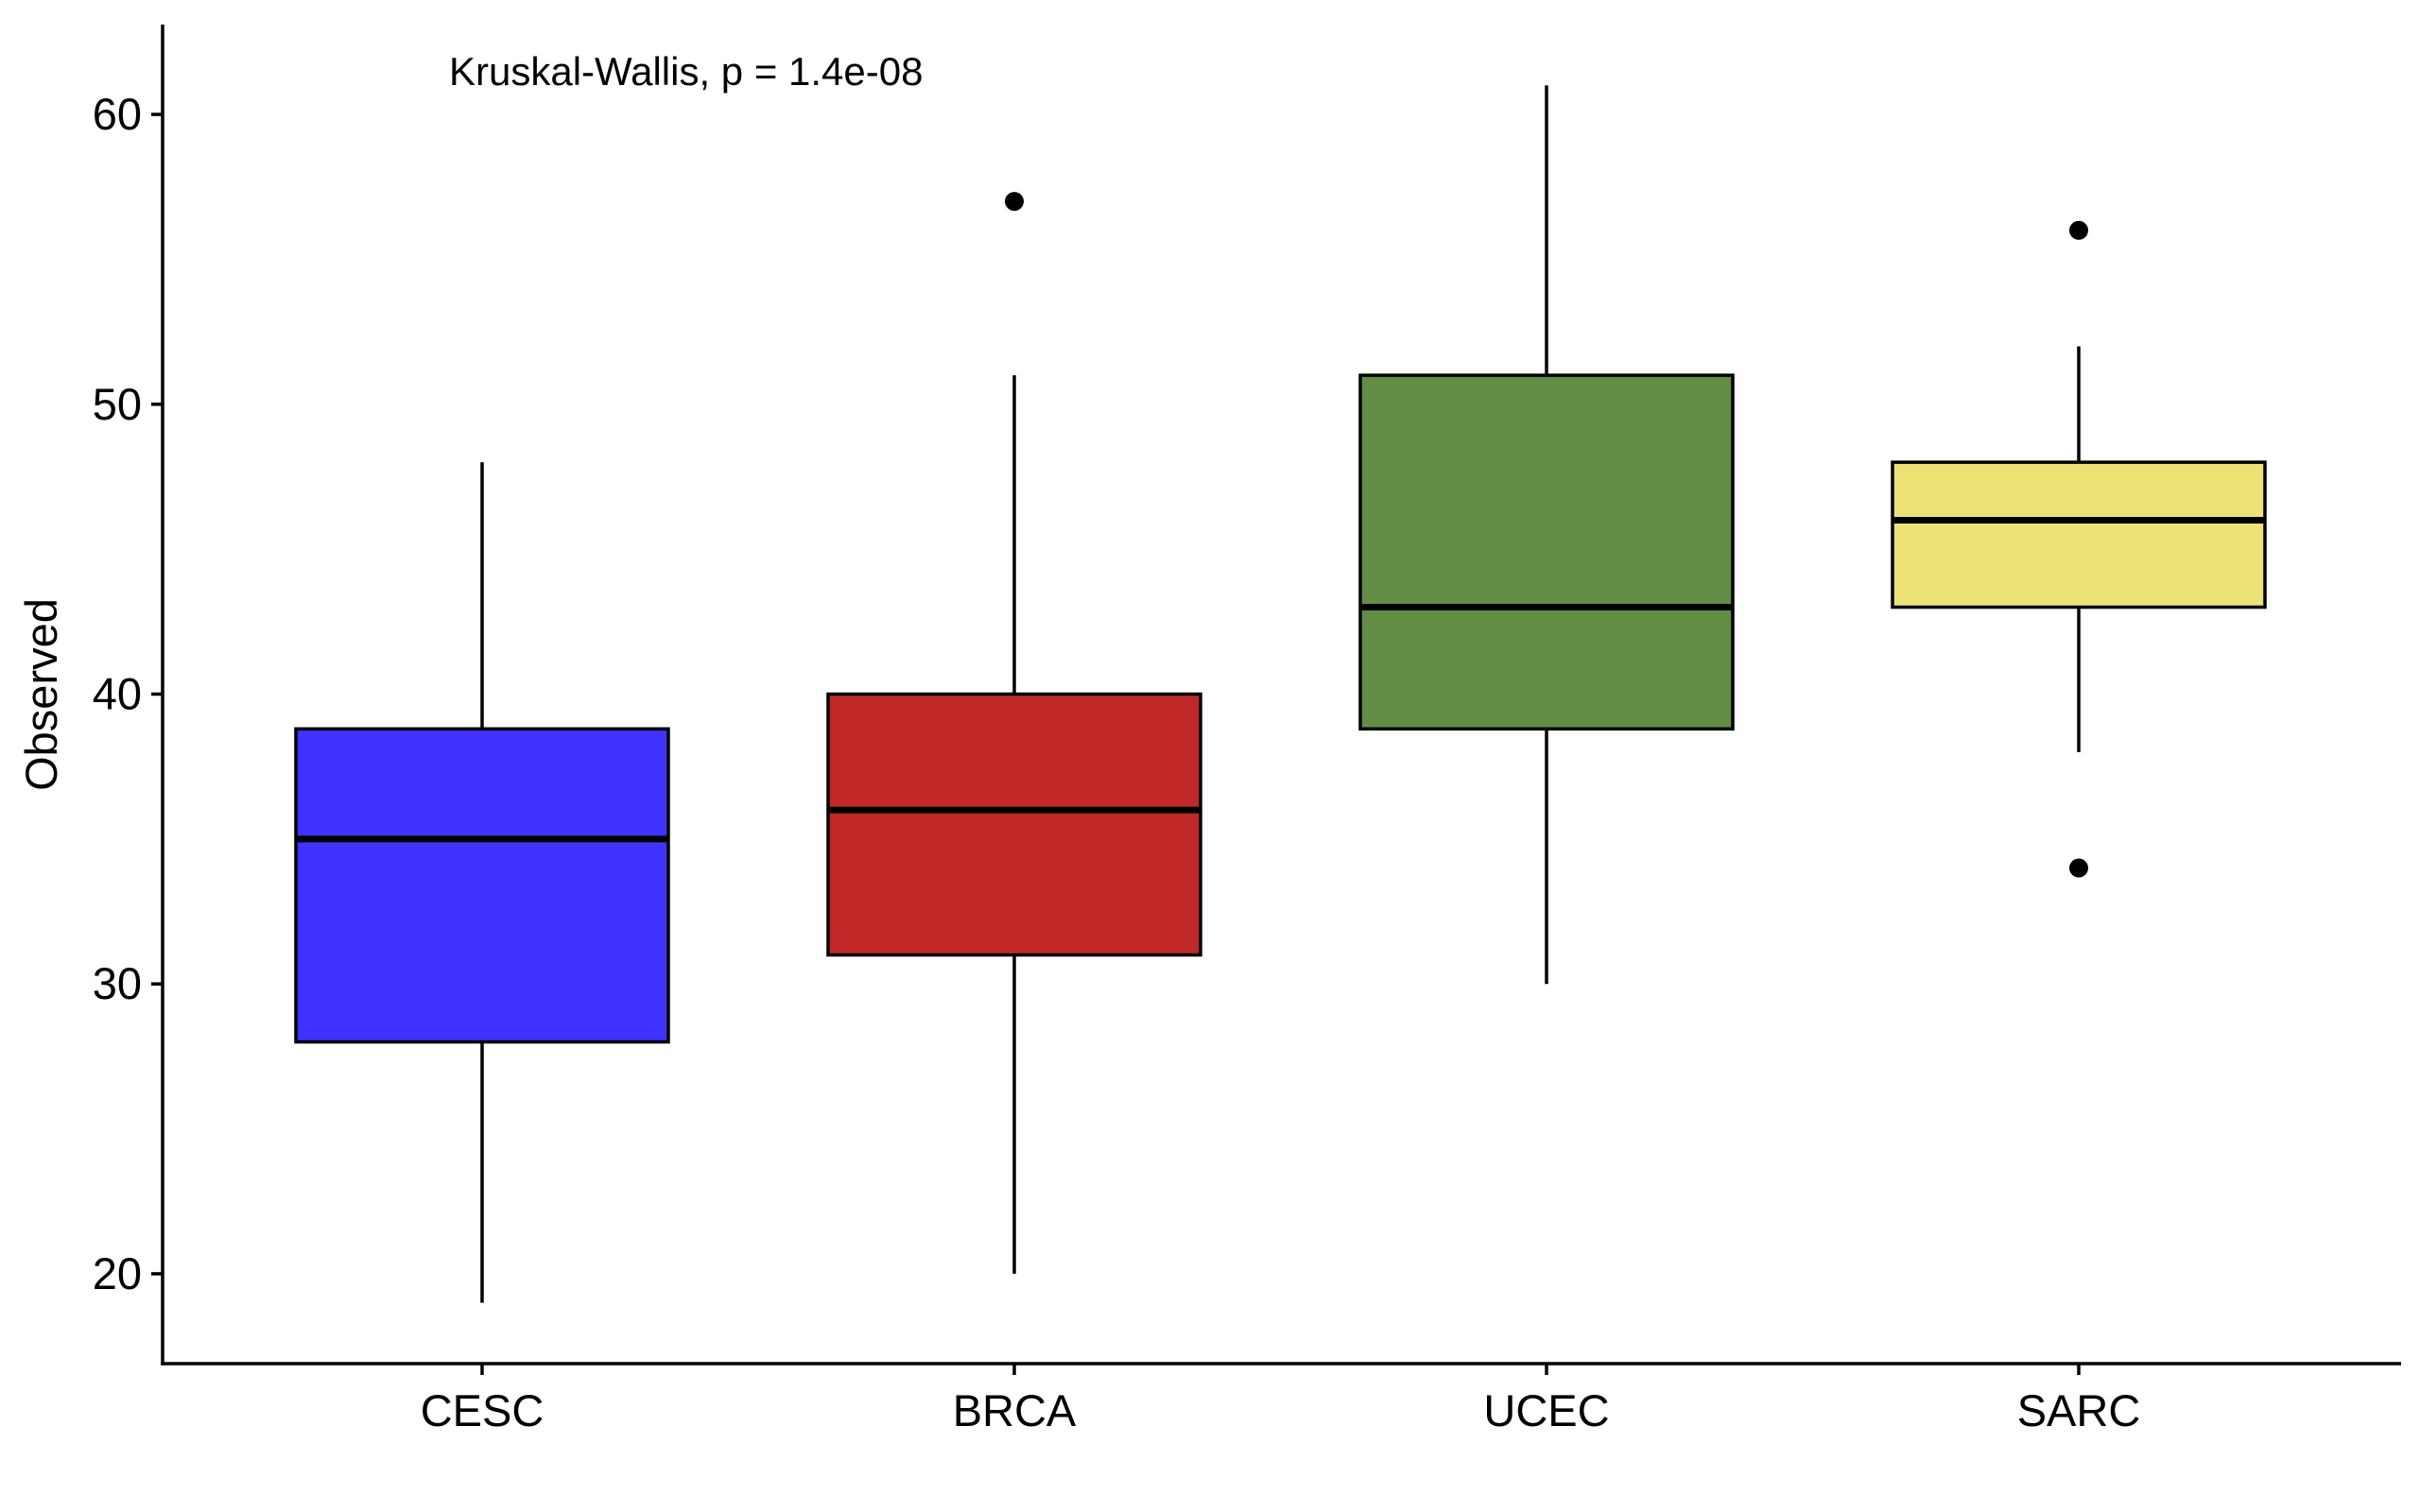 This screenshot has width=2420, height=1512. Describe the element at coordinates (1014, 825) in the screenshot. I see `iqr-box-brca` at that location.